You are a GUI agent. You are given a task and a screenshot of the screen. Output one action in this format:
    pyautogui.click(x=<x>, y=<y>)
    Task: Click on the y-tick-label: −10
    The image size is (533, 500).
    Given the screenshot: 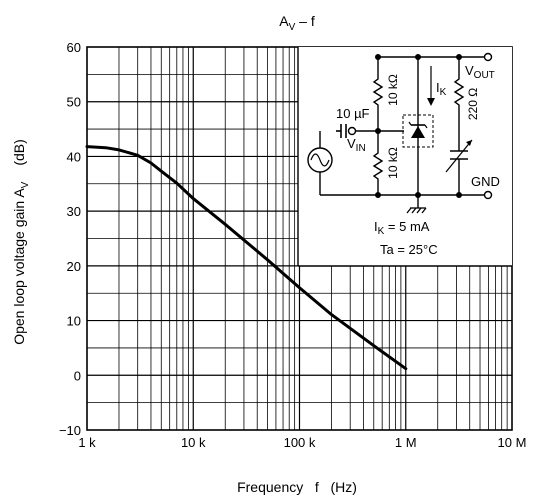 What is the action you would take?
    pyautogui.click(x=70, y=430)
    